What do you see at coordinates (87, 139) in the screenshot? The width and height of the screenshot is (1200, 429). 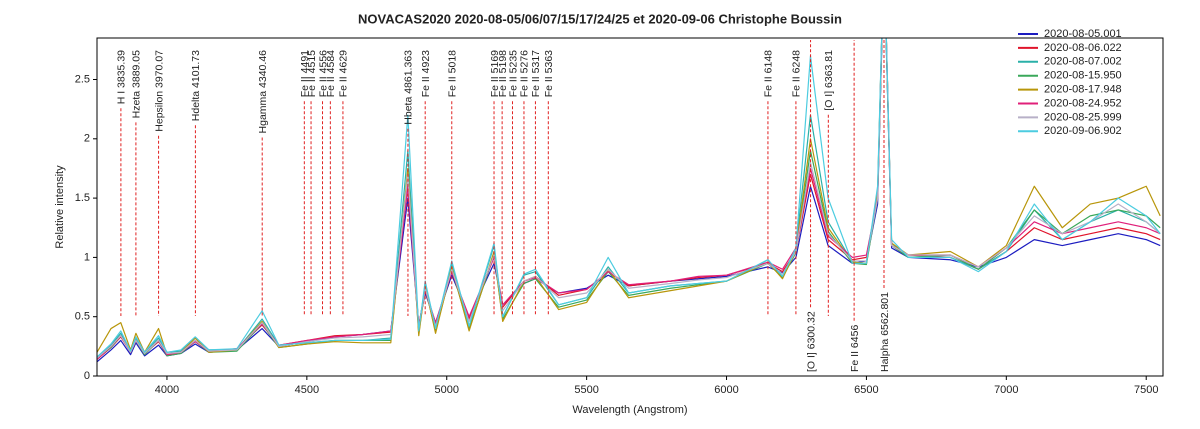 I see `y-tick-label: 2` at bounding box center [87, 139].